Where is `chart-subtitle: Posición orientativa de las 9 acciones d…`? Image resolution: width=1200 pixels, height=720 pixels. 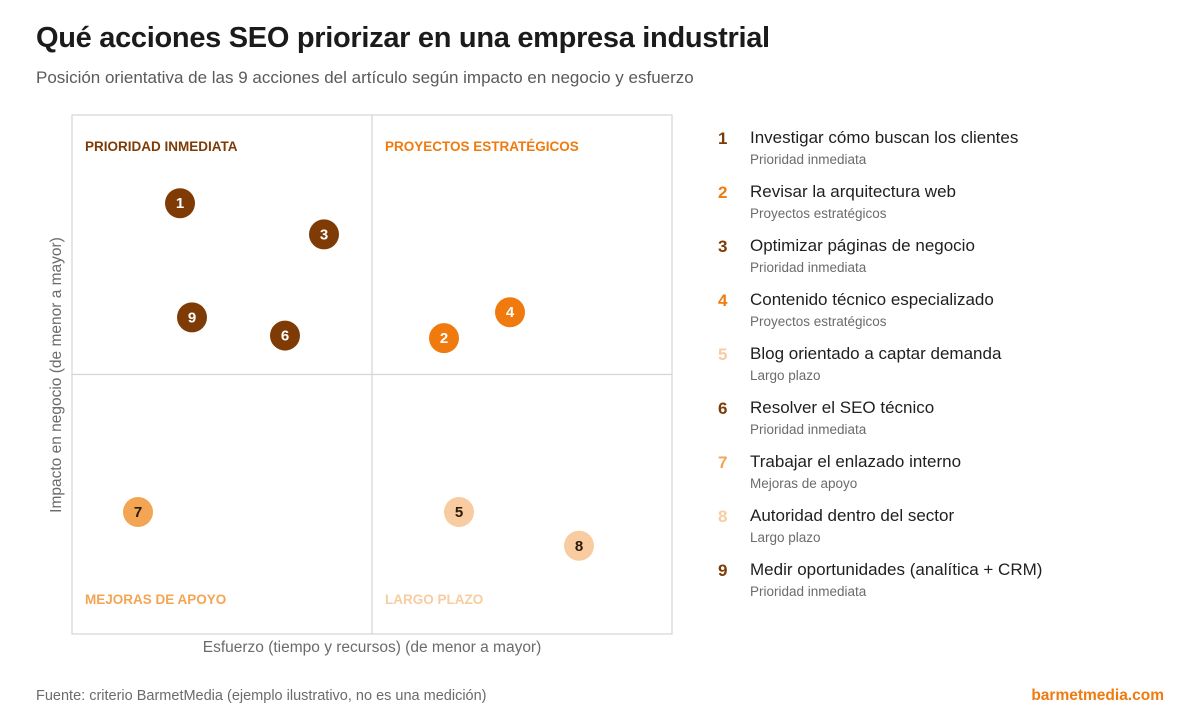 chart-subtitle: Posición orientativa de las 9 acciones d… is located at coordinates (365, 77).